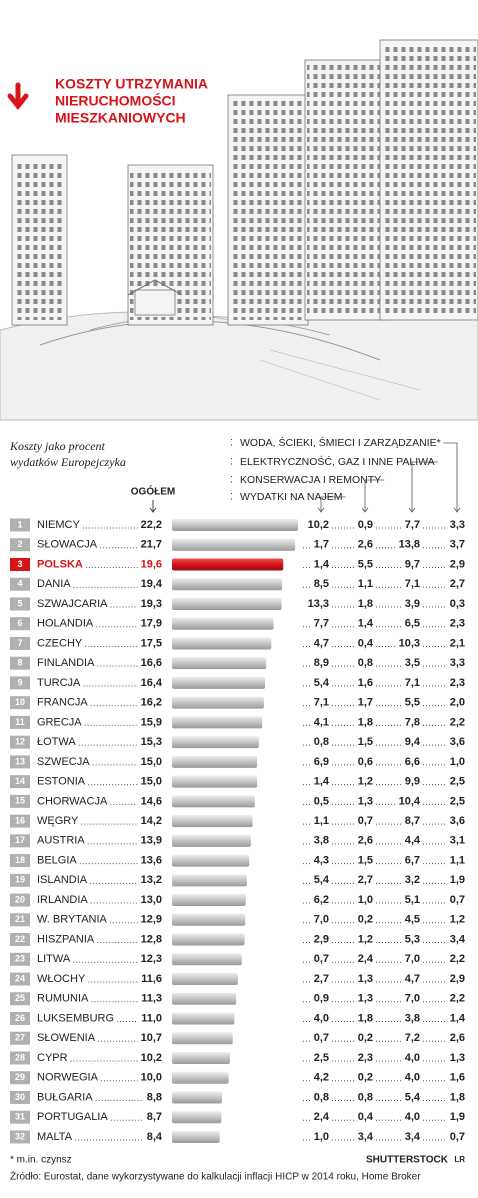 This screenshot has width=478, height=1198. What do you see at coordinates (457, 545) in the screenshot?
I see `component-value: 3,7` at bounding box center [457, 545].